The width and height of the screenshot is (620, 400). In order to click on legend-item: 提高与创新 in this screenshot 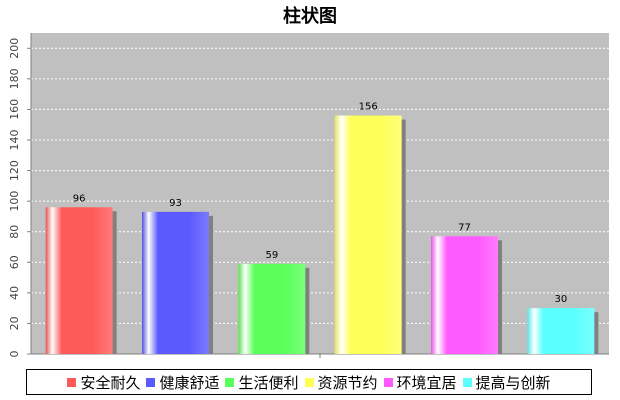, I will do `click(506, 382)`.